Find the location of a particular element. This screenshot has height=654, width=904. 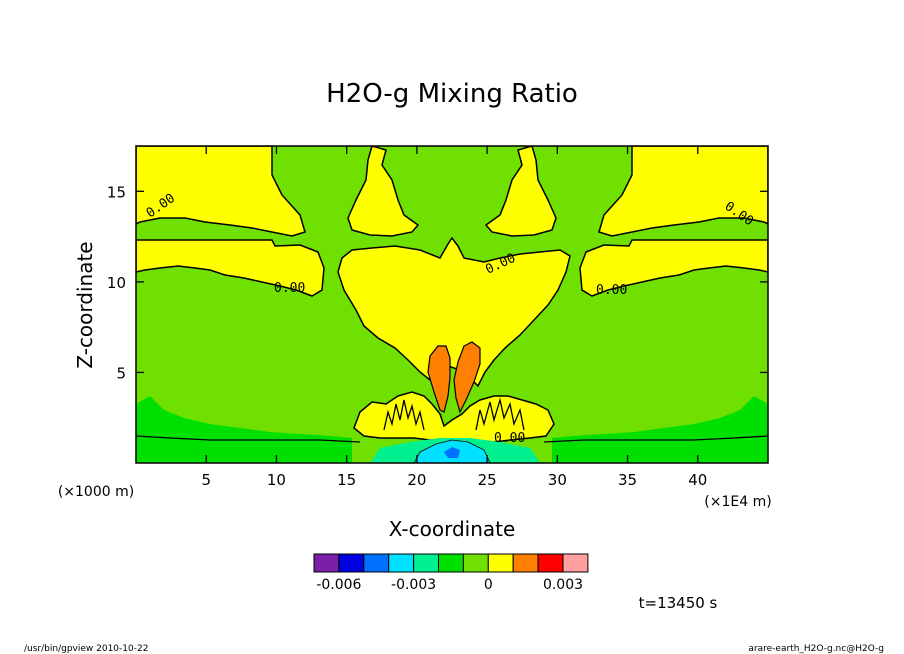

y-tick-label: 10 is located at coordinates (116, 283).